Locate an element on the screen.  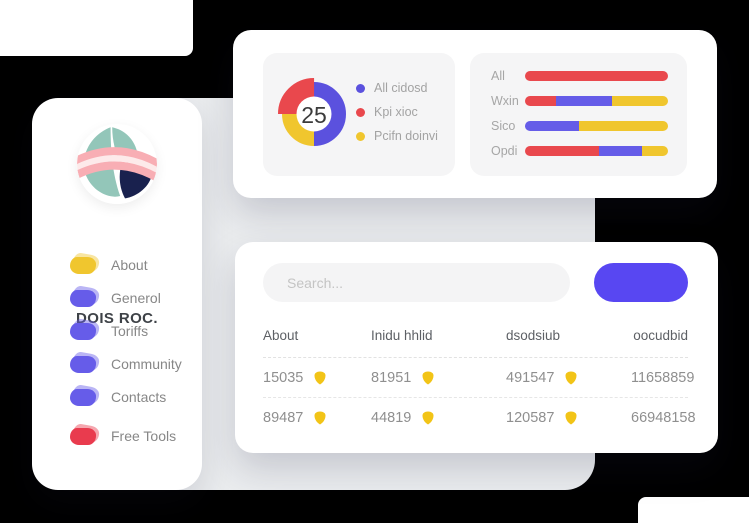
sidebar-item-label: Free Tools is located at coordinates (144, 436).